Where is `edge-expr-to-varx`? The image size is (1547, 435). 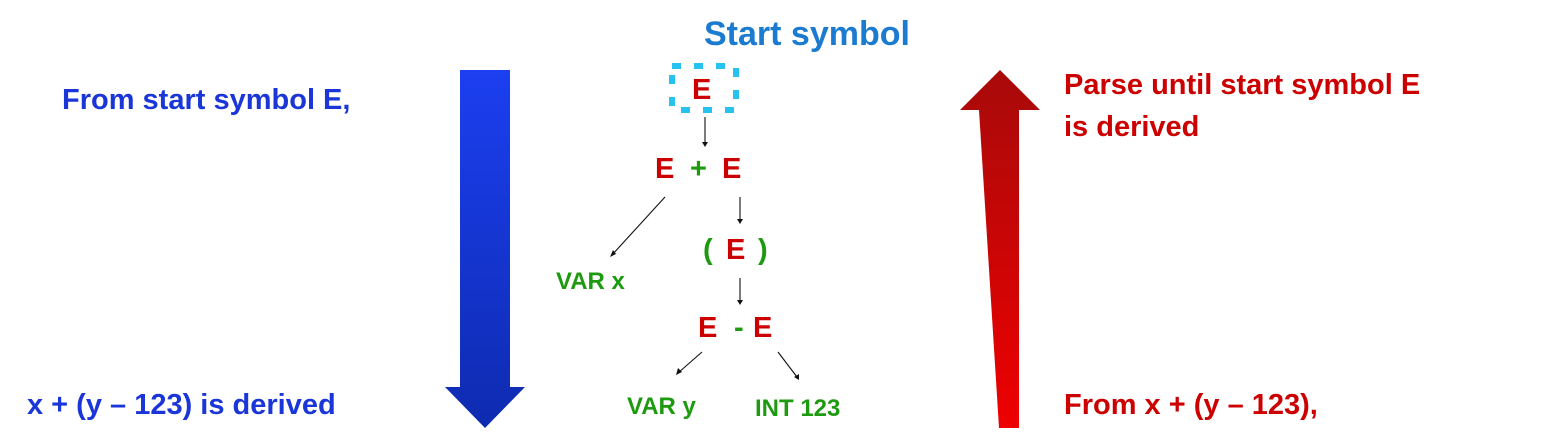 edge-expr-to-varx is located at coordinates (638, 226).